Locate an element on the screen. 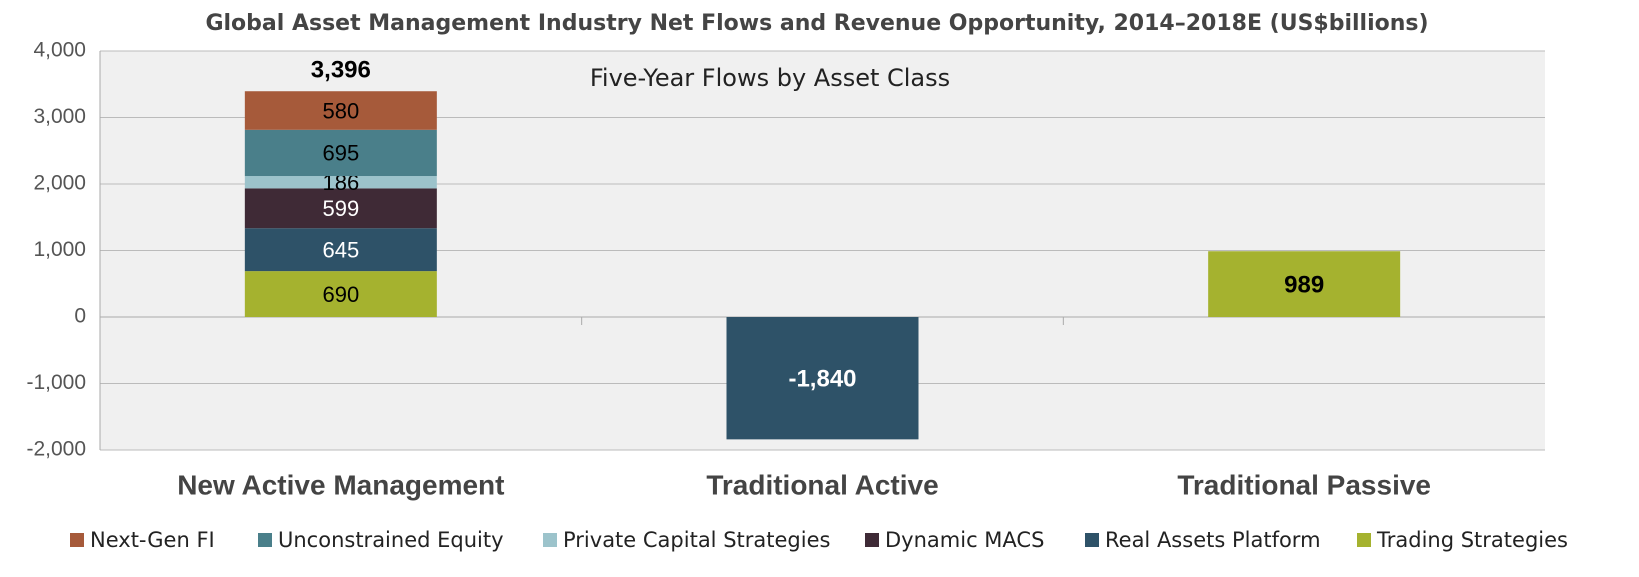  data-label: 580 is located at coordinates (340, 110).